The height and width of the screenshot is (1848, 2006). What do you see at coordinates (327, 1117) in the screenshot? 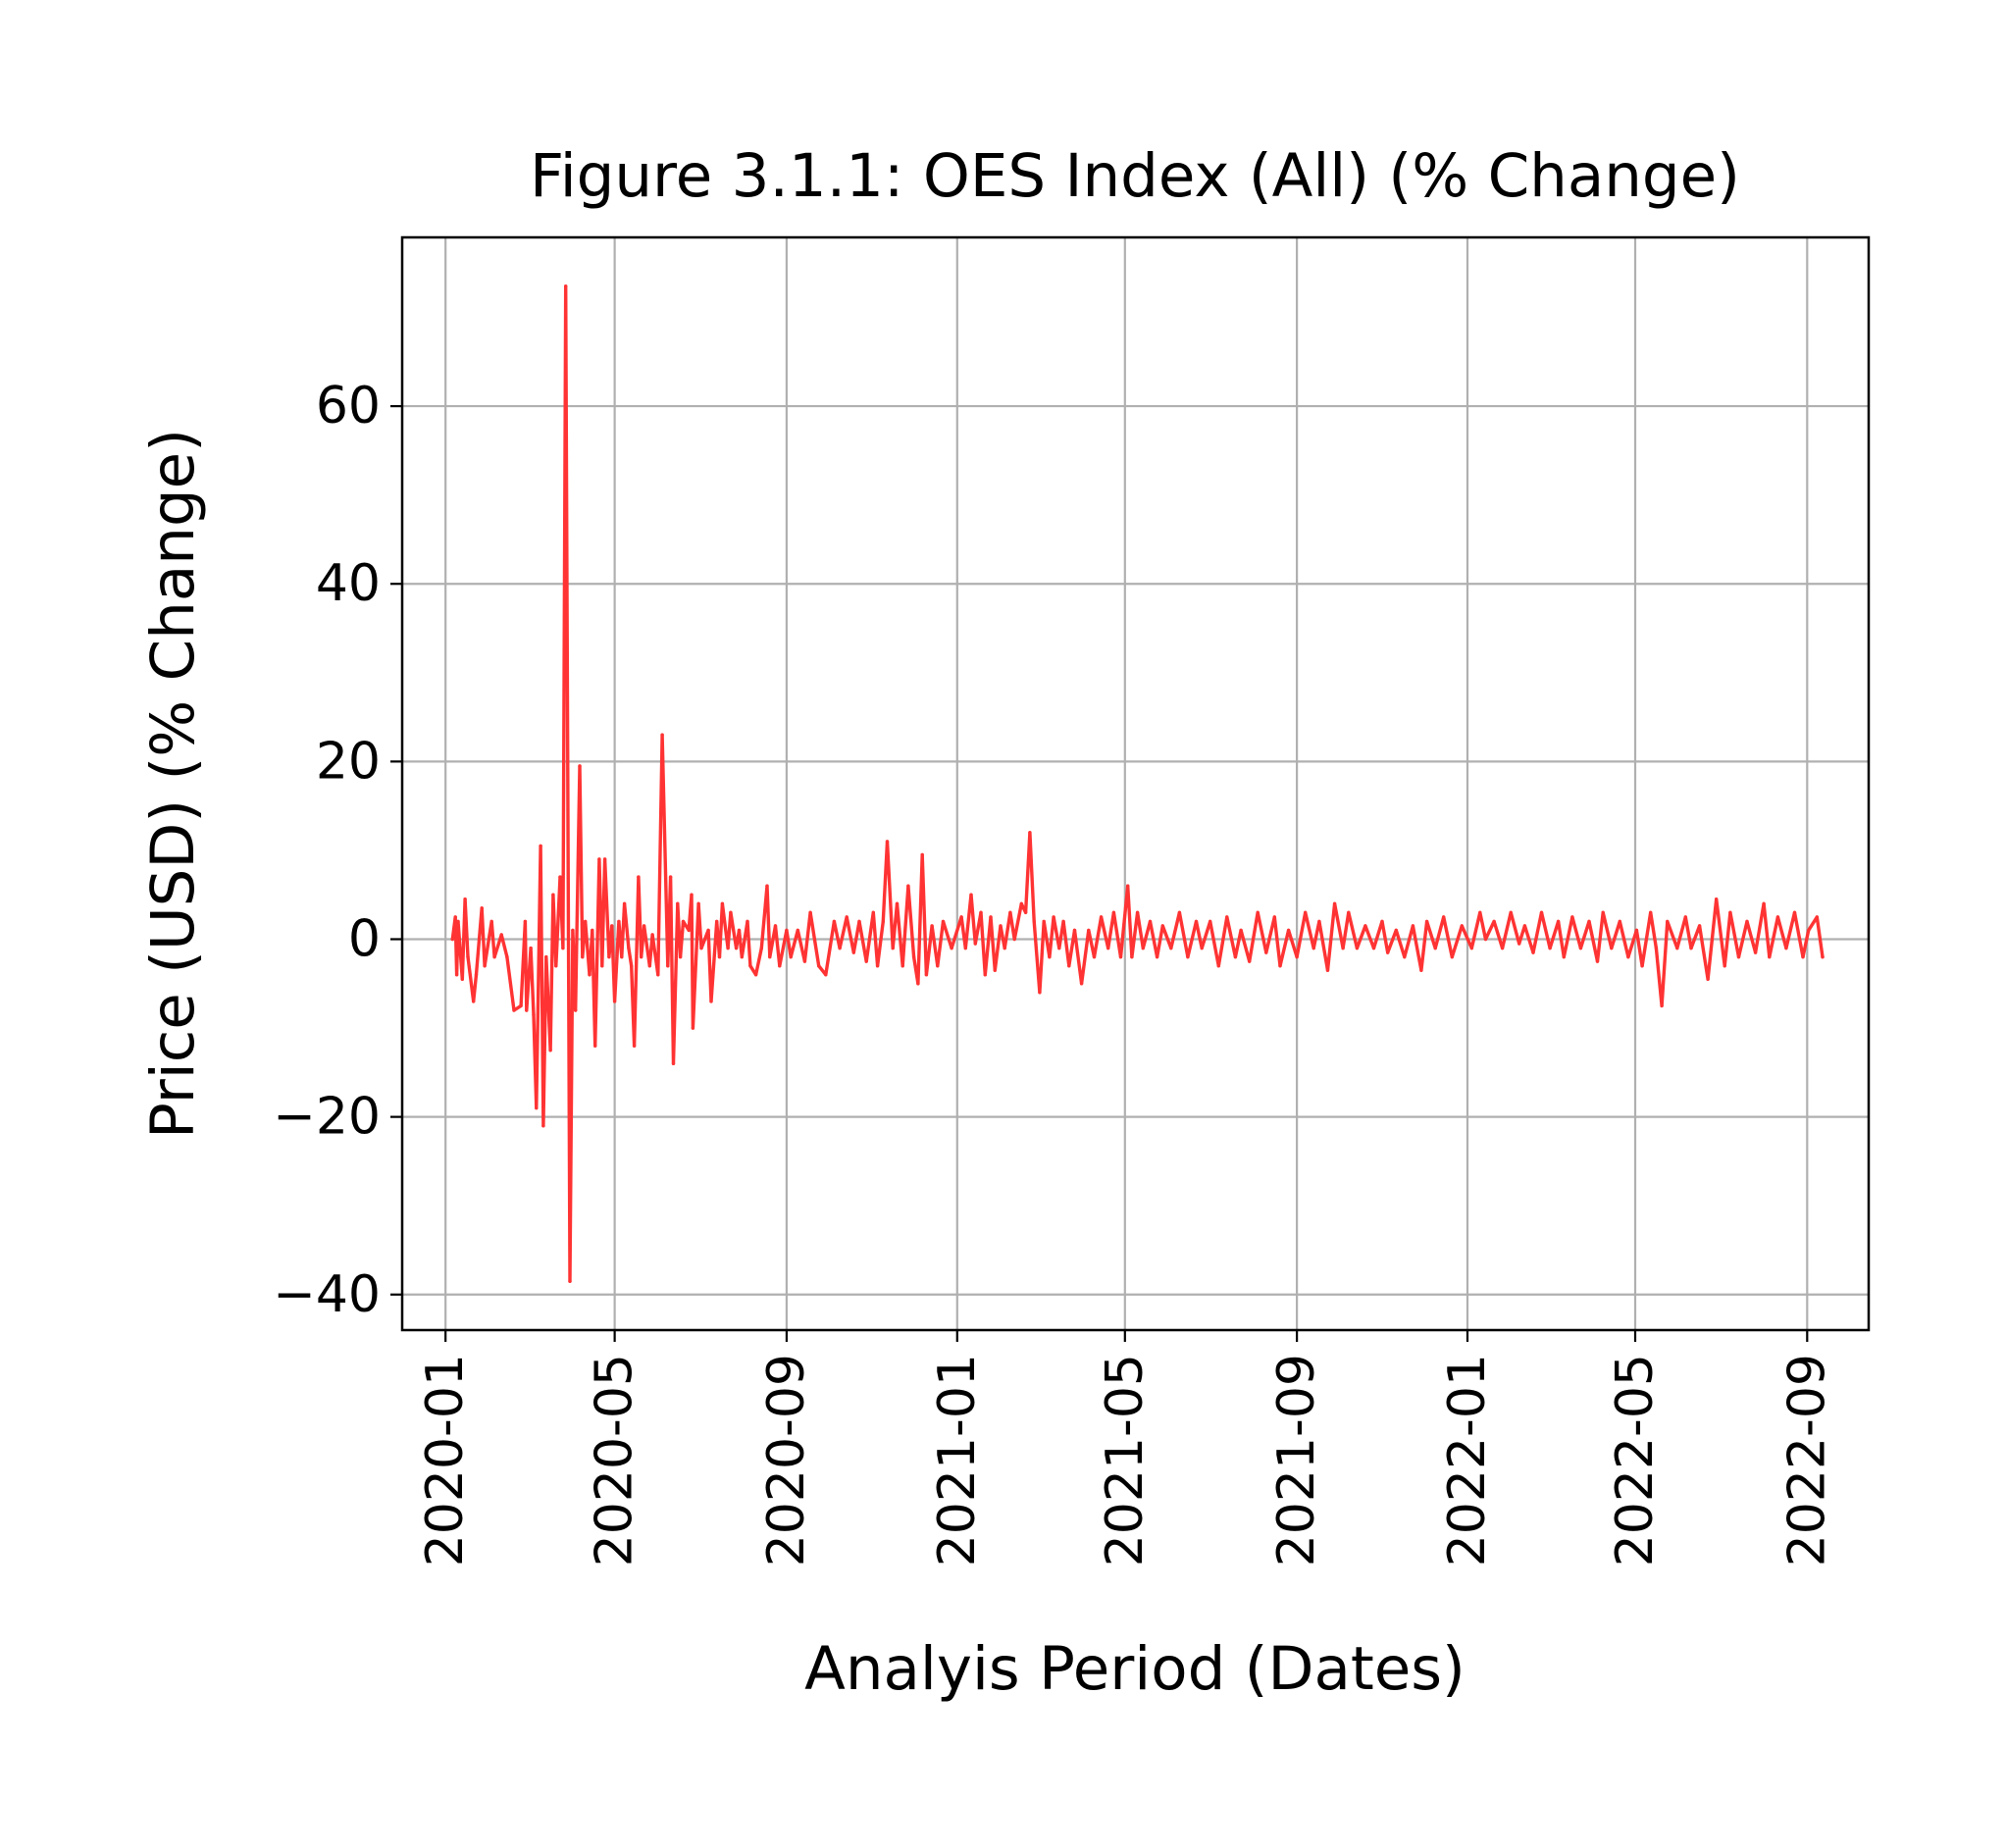
I see `y-tick-label: −20` at bounding box center [327, 1117].